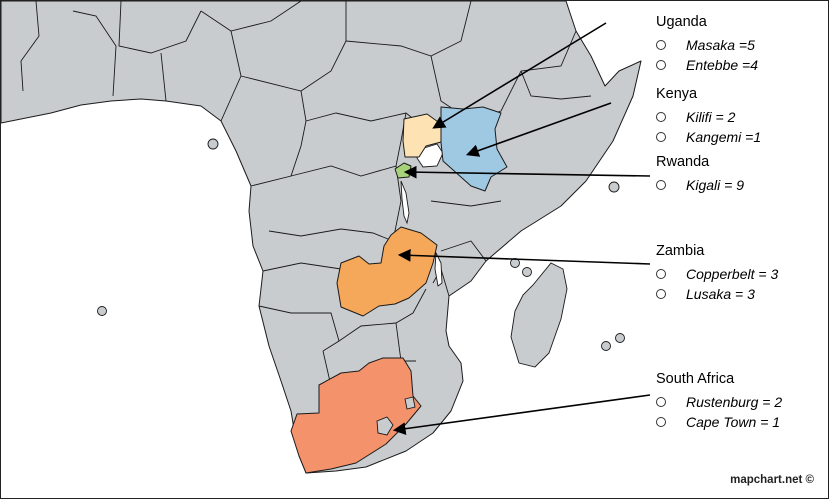 The height and width of the screenshot is (499, 829). What do you see at coordinates (539, 315) in the screenshot?
I see `madagascar` at bounding box center [539, 315].